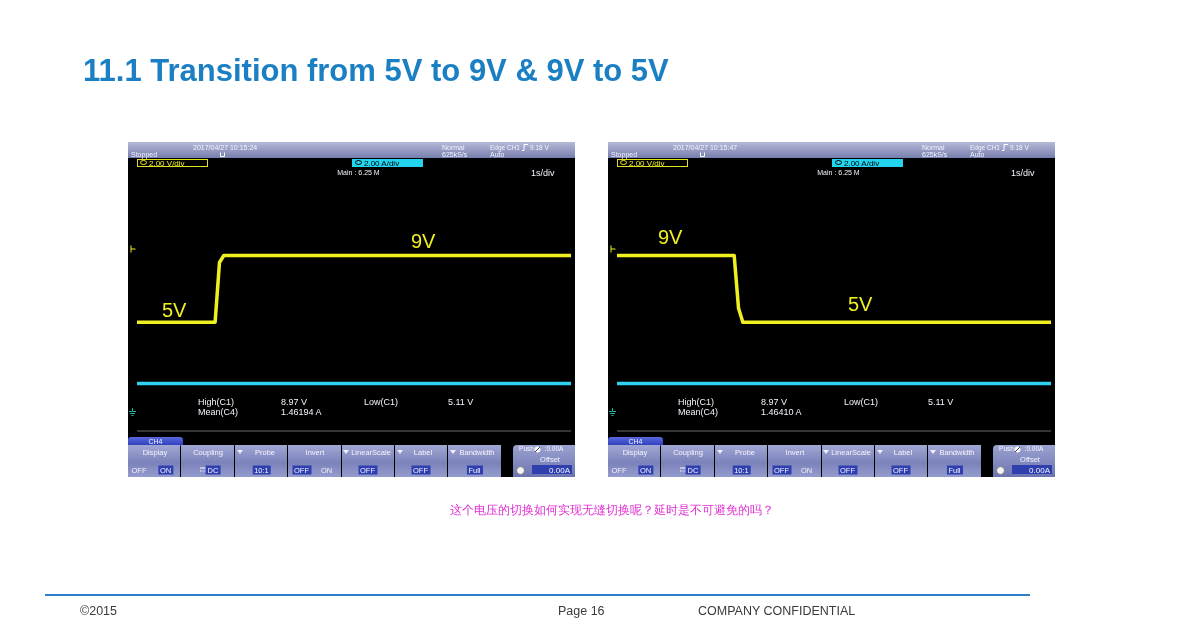 The image size is (1200, 628). I want to click on annotation: 1.46194 A, so click(301, 411).